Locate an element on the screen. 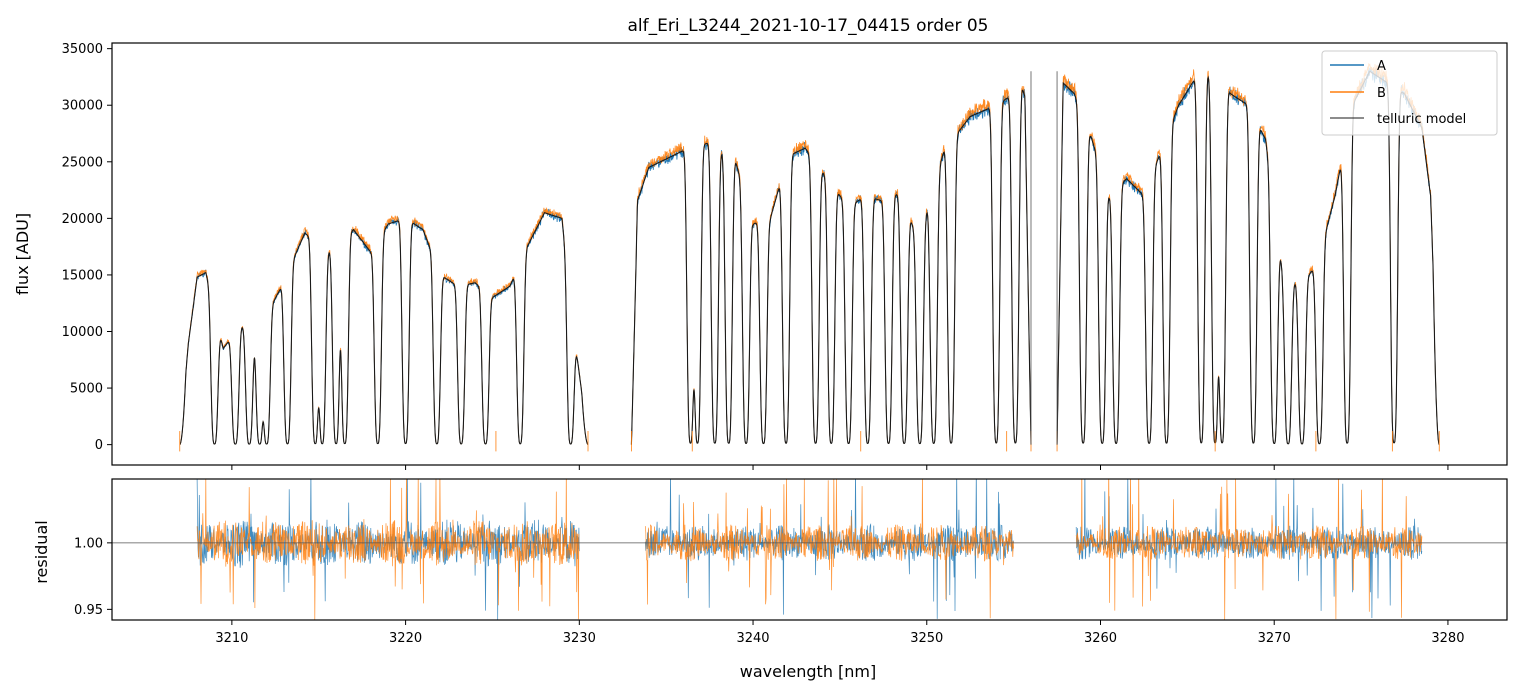  x-tick-label: 3270 is located at coordinates (1274, 638).